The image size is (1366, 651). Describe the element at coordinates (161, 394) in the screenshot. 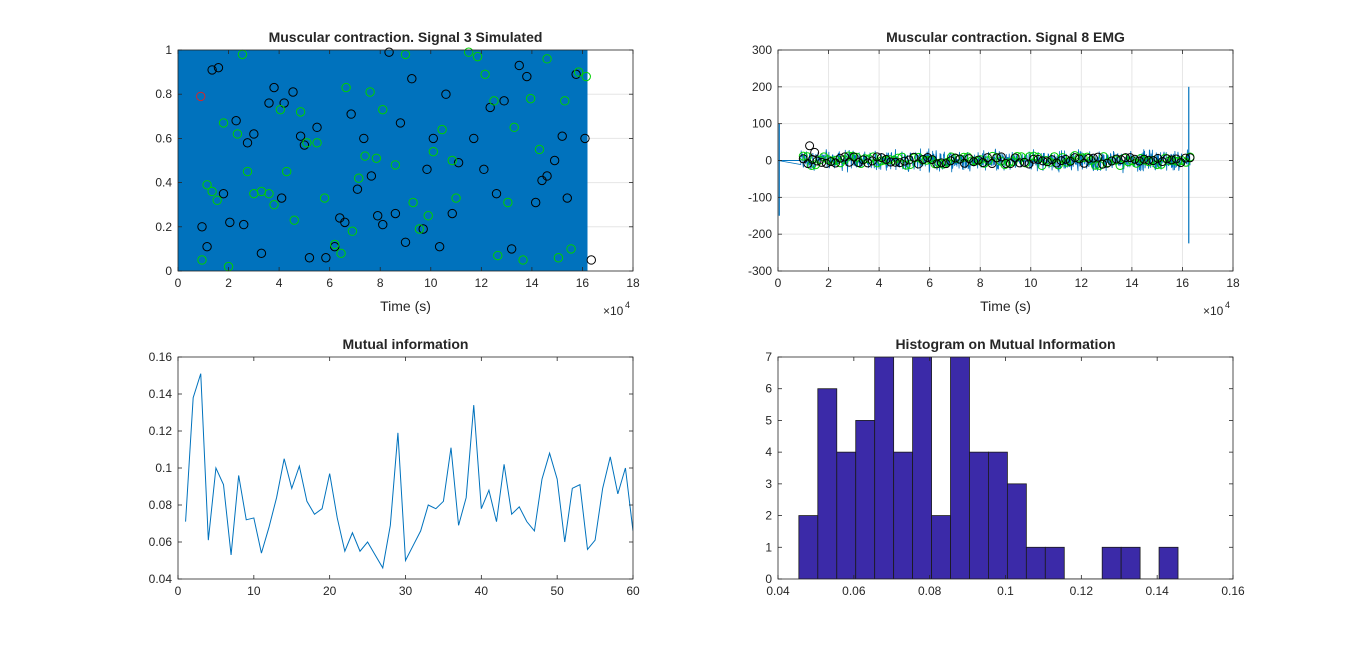

I see `y-tick-label: 0.14` at that location.